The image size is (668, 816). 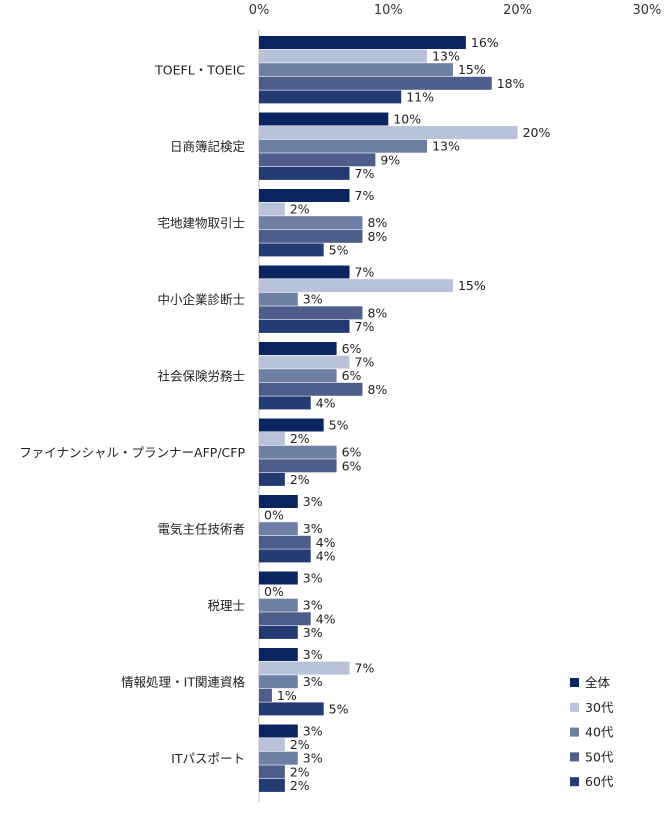 I want to click on data-label: 15%, so click(x=472, y=69).